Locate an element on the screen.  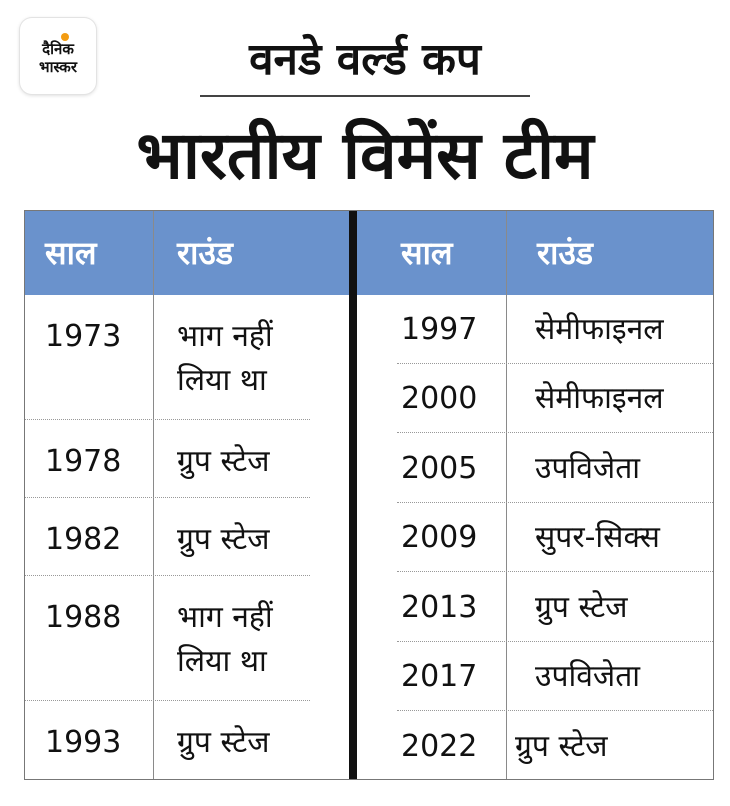
year-cell: 2013 is located at coordinates (439, 607).